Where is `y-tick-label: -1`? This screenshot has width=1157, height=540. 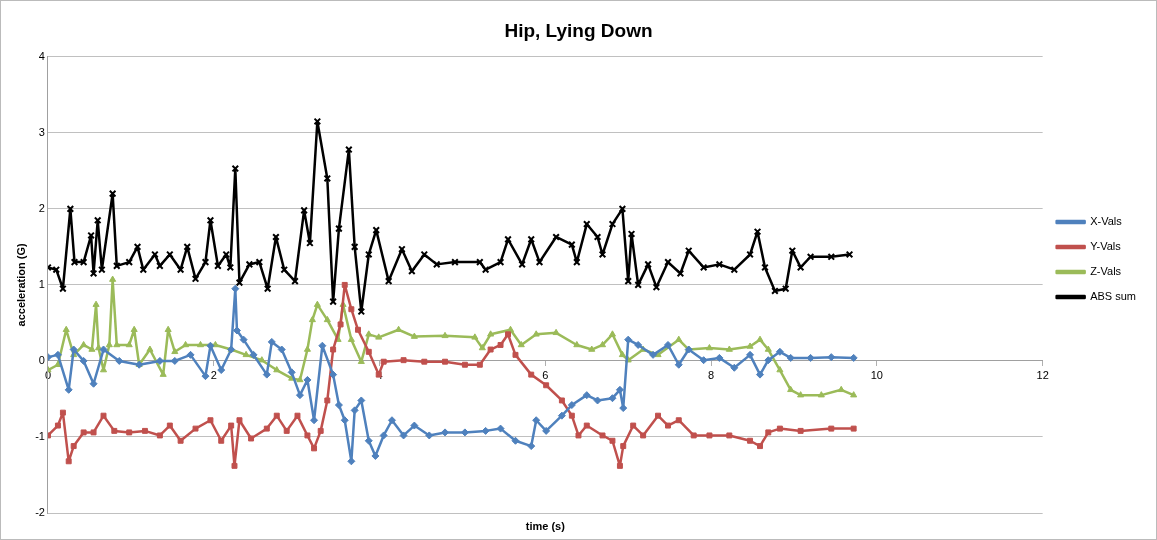 y-tick-label: -1 is located at coordinates (40, 436).